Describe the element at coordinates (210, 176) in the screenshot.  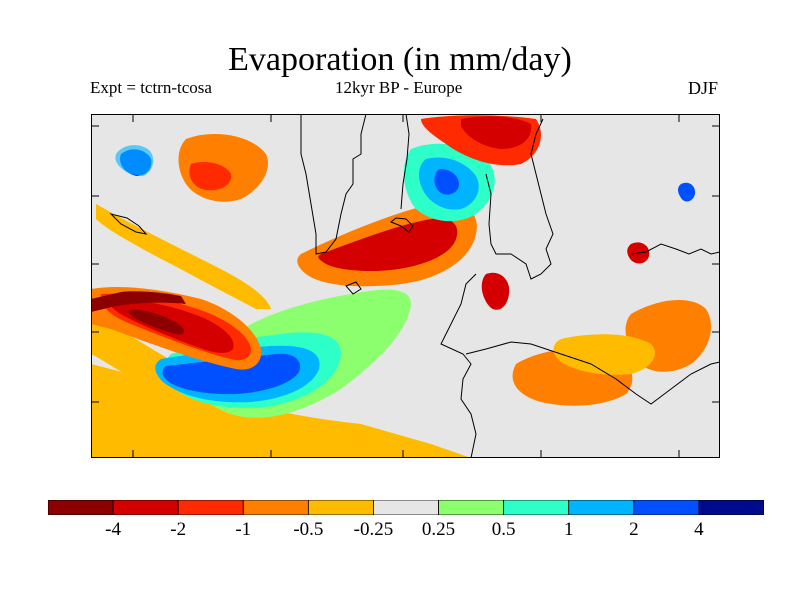
I see `field-red-north-patch` at that location.